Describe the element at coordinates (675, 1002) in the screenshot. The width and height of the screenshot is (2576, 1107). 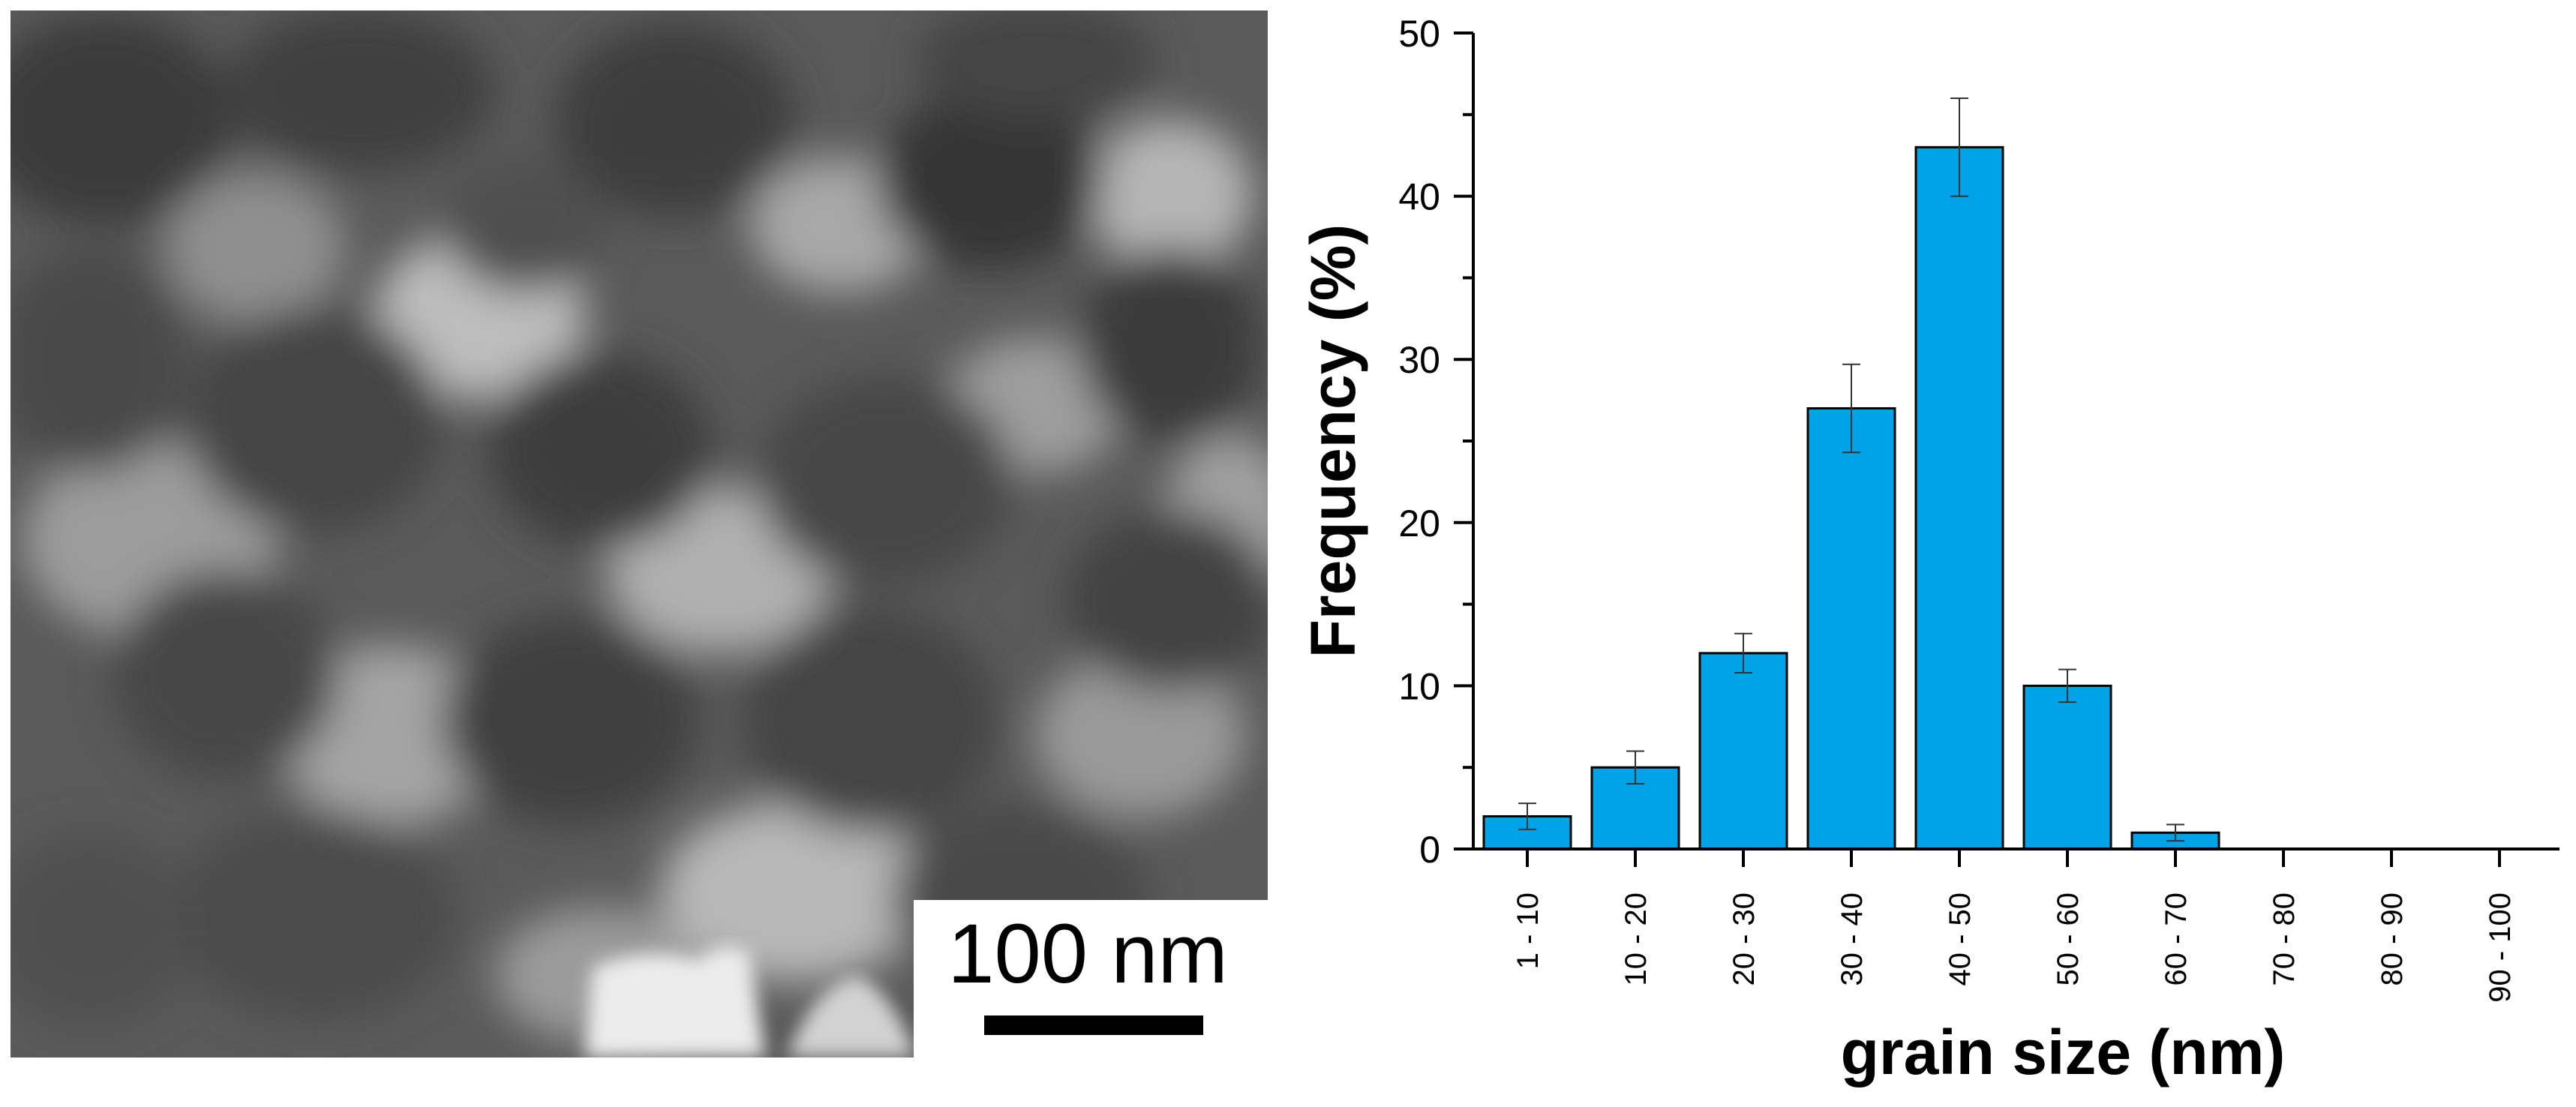
I see `substrate-region` at that location.